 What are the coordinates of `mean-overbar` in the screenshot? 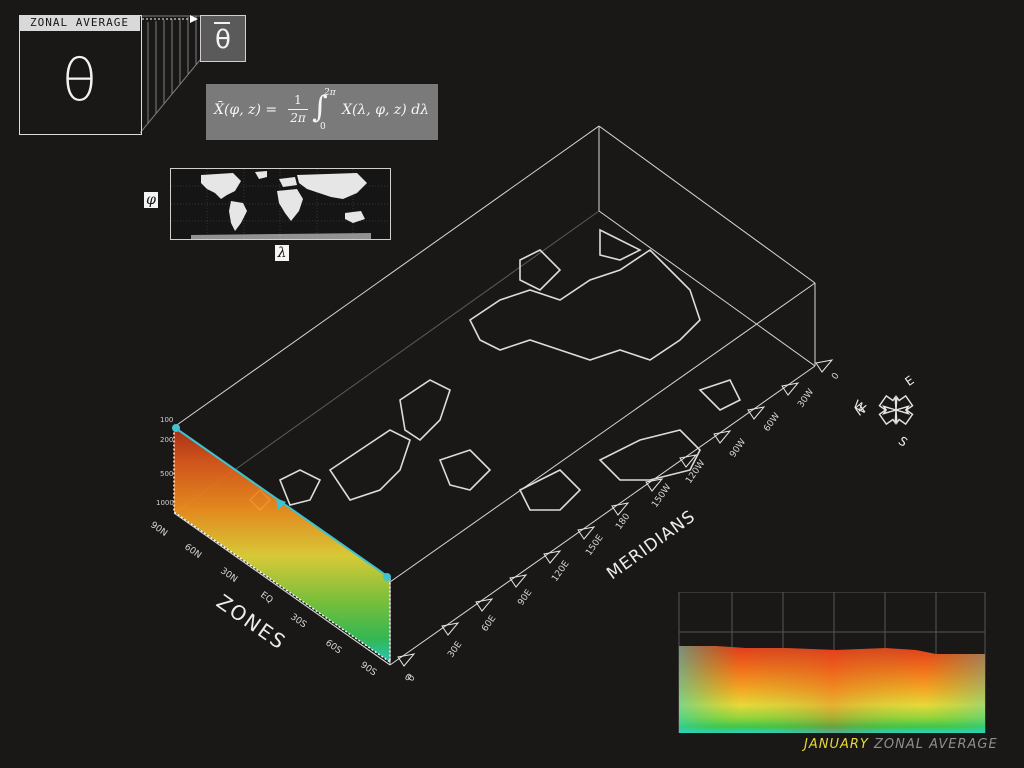 It's located at (222, 23).